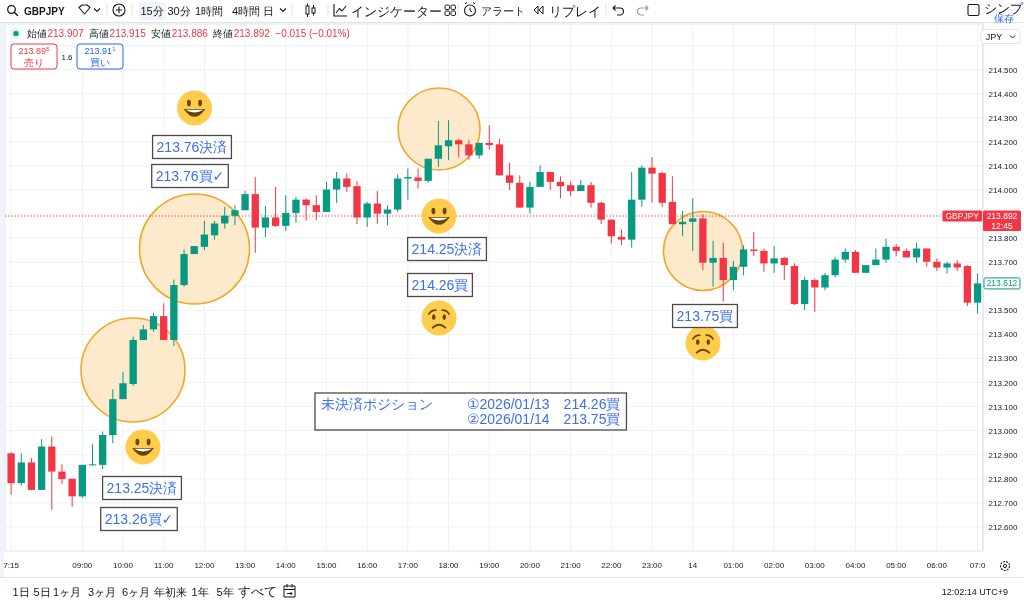 The width and height of the screenshot is (1024, 608). What do you see at coordinates (127, 33) in the screenshot?
I see `annotation: 213.915` at bounding box center [127, 33].